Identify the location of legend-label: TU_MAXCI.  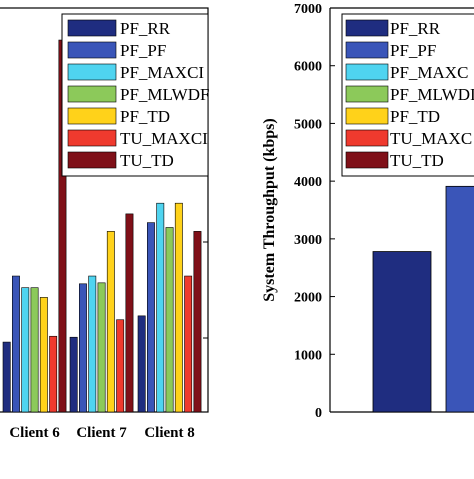
(164, 138).